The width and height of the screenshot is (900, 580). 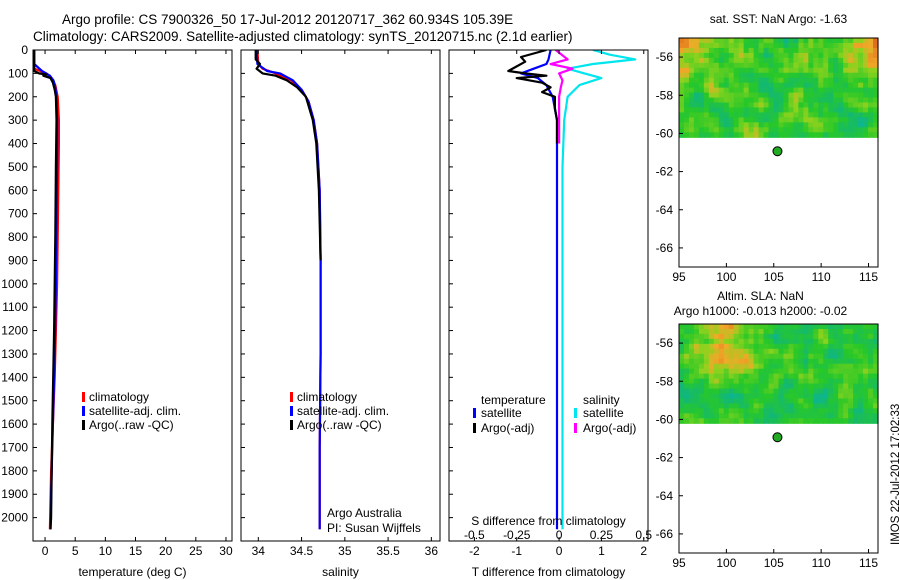 What do you see at coordinates (288, 155) in the screenshot?
I see `salinity-series-argo-raw-qc-` at bounding box center [288, 155].